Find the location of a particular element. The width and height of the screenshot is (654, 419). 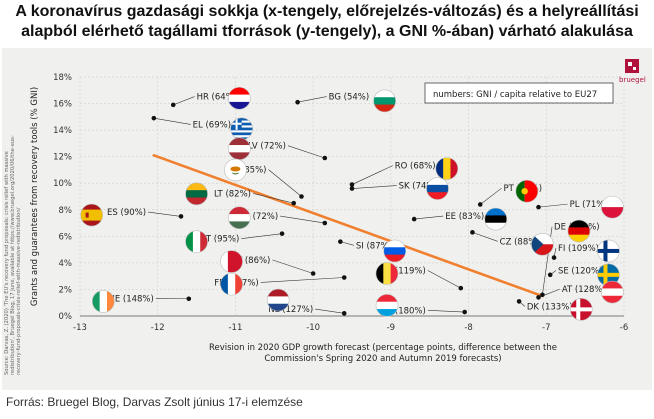

x-tick-label: -12 is located at coordinates (158, 328).